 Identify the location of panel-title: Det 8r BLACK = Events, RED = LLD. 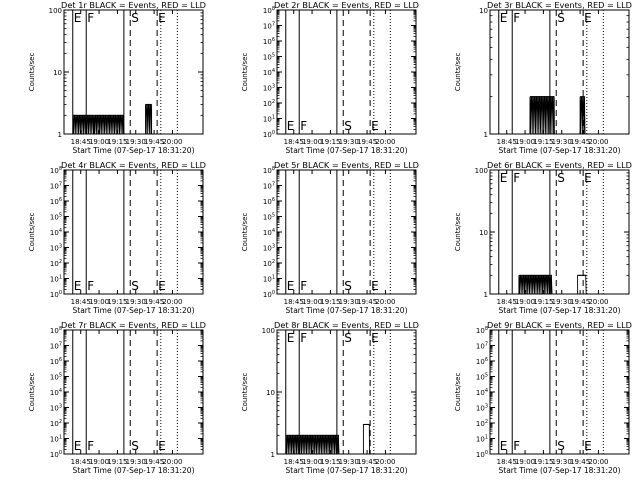
(346, 325).